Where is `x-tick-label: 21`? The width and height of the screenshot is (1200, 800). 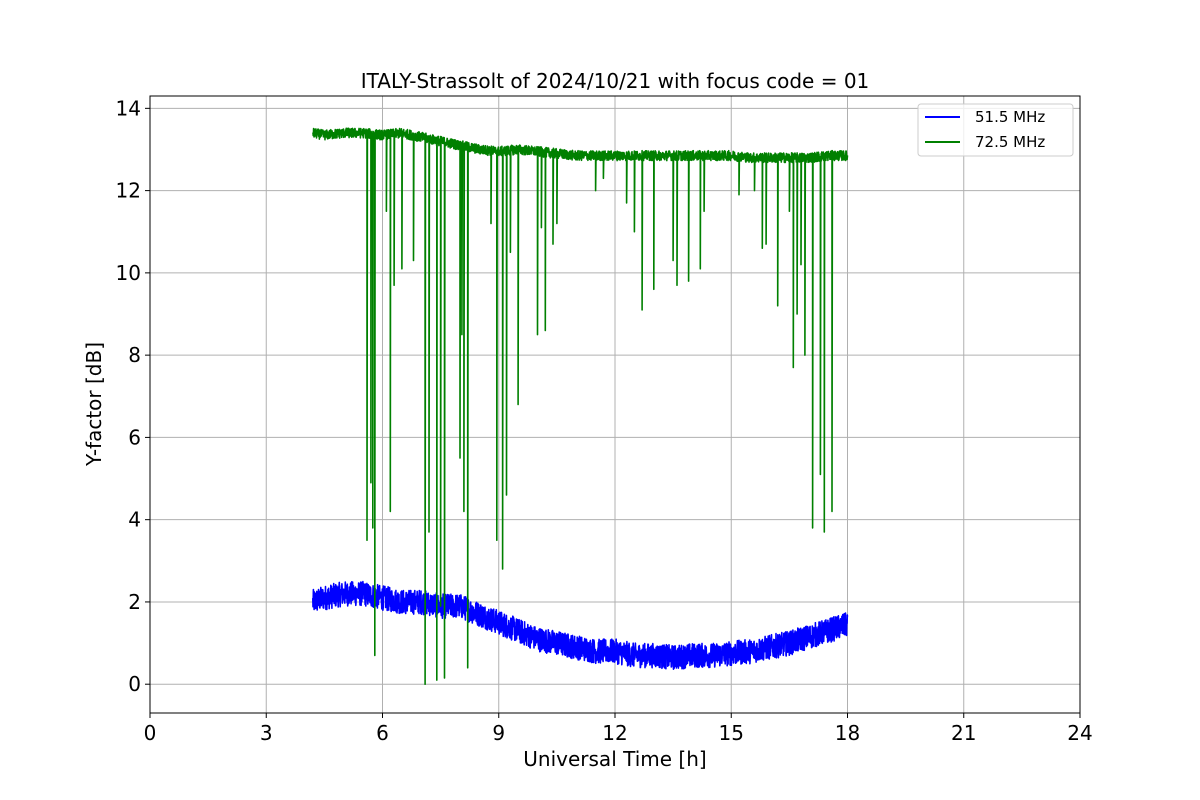 x-tick-label: 21 is located at coordinates (963, 733).